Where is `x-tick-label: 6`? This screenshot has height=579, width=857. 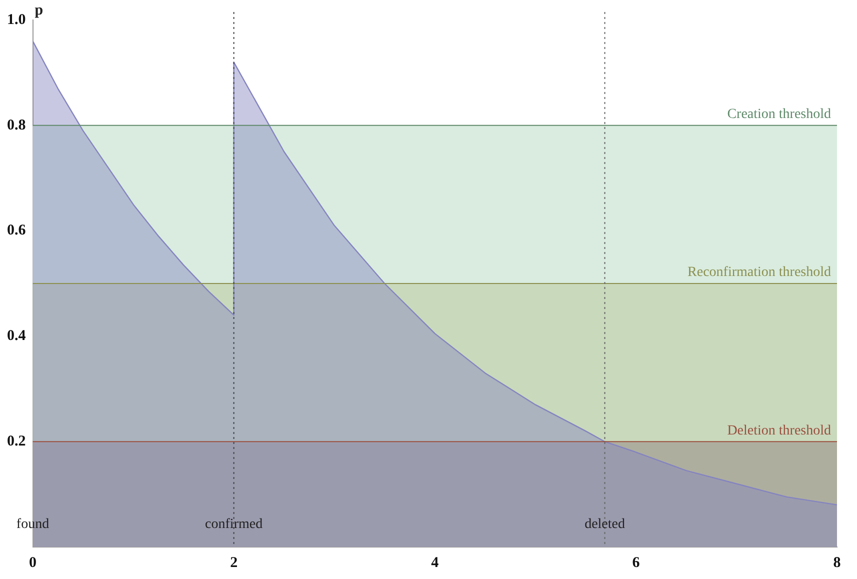
x-tick-label: 6 is located at coordinates (636, 562).